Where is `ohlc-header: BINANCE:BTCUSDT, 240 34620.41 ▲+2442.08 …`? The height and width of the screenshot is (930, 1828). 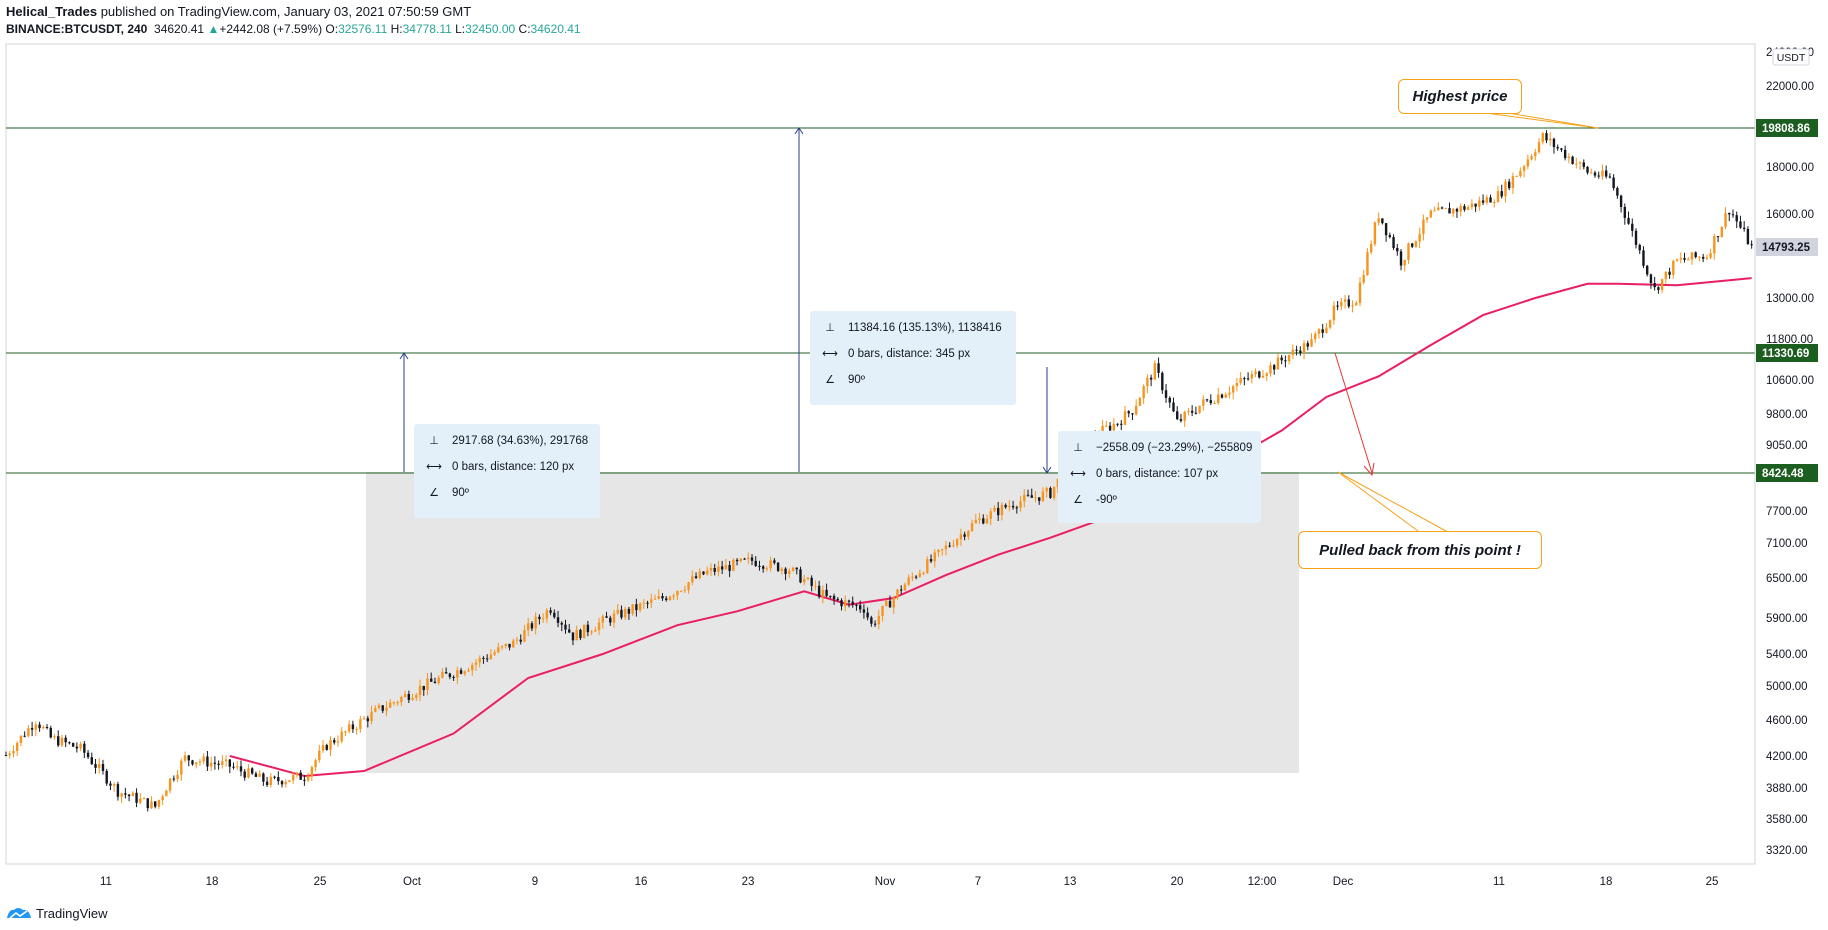 ohlc-header: BINANCE:BTCUSDT, 240 34620.41 ▲+2442.08 … is located at coordinates (293, 29).